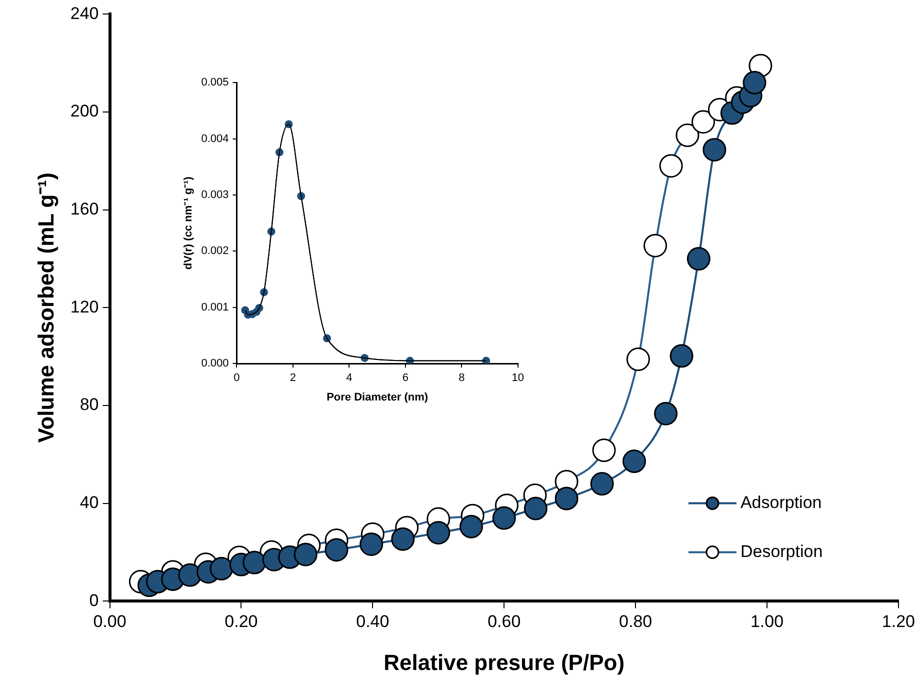 Image resolution: width=919 pixels, height=685 pixels. Describe the element at coordinates (635, 622) in the screenshot. I see `x-tick-label: 0.80` at that location.